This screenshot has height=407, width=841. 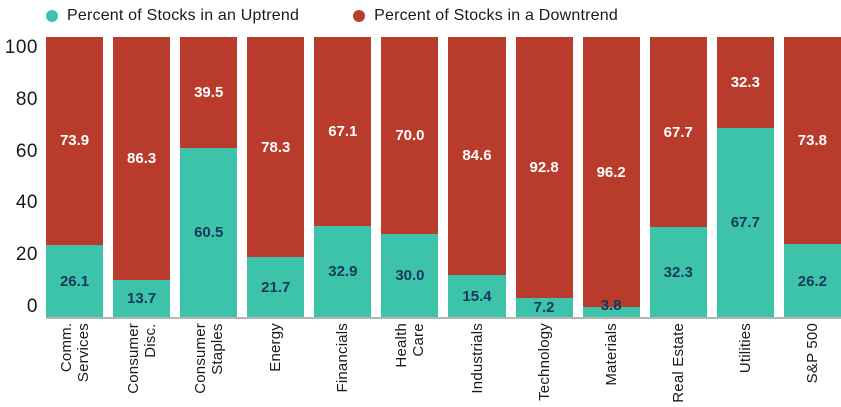 I want to click on stacked-bar: 84.6 15.4, so click(x=477, y=177).